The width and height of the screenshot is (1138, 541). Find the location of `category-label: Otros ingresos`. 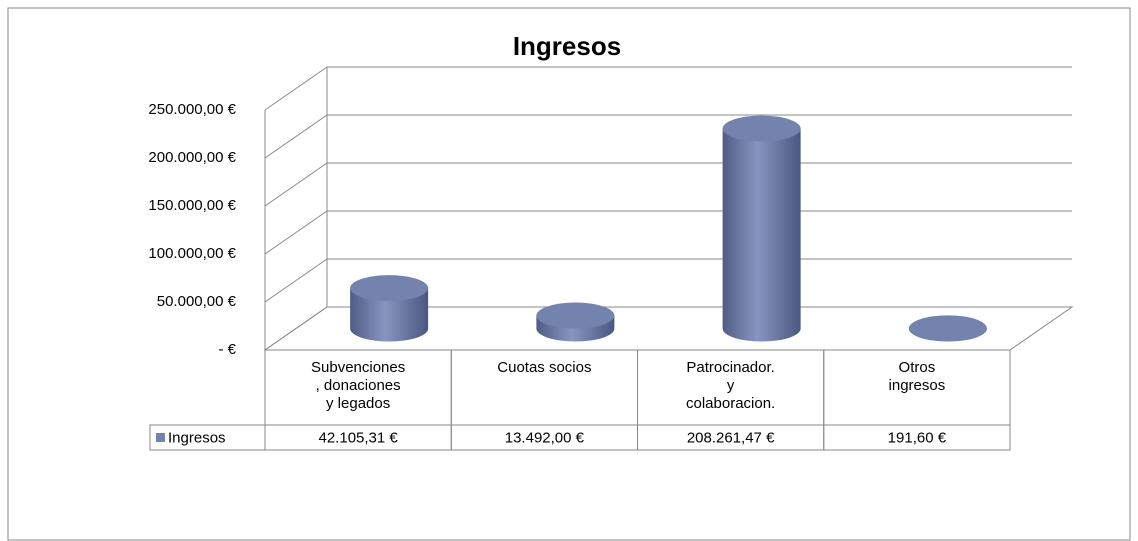

category-label: Otros ingresos is located at coordinates (917, 376).